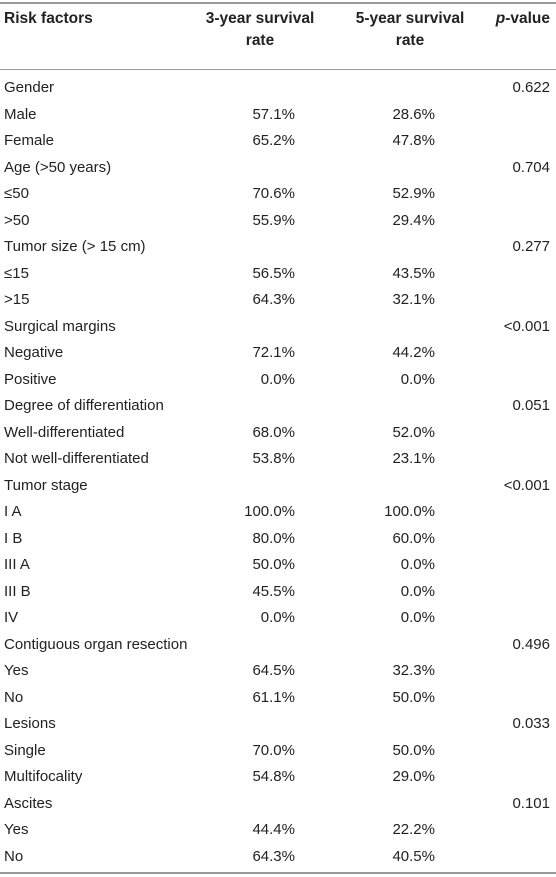 This screenshot has width=556, height=877. Describe the element at coordinates (58, 167) in the screenshot. I see `risk-factor-cell: Age (>50 years)` at that location.